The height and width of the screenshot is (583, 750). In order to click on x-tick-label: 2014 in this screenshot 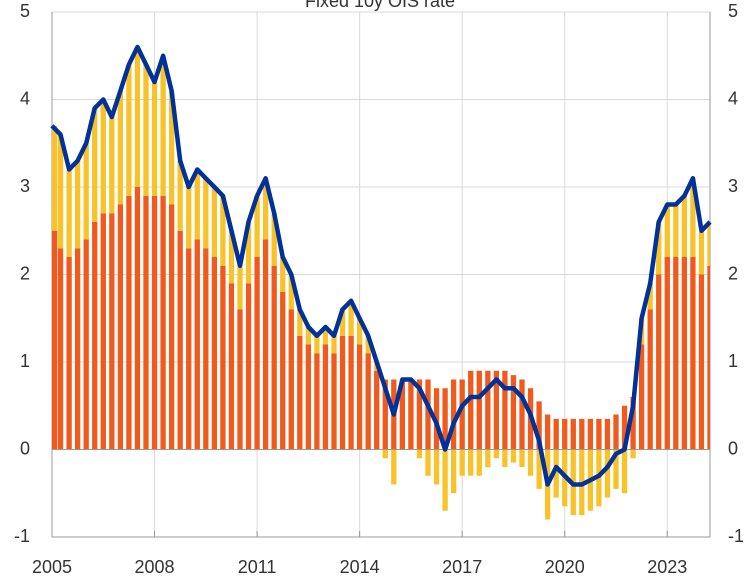, I will do `click(360, 567)`.